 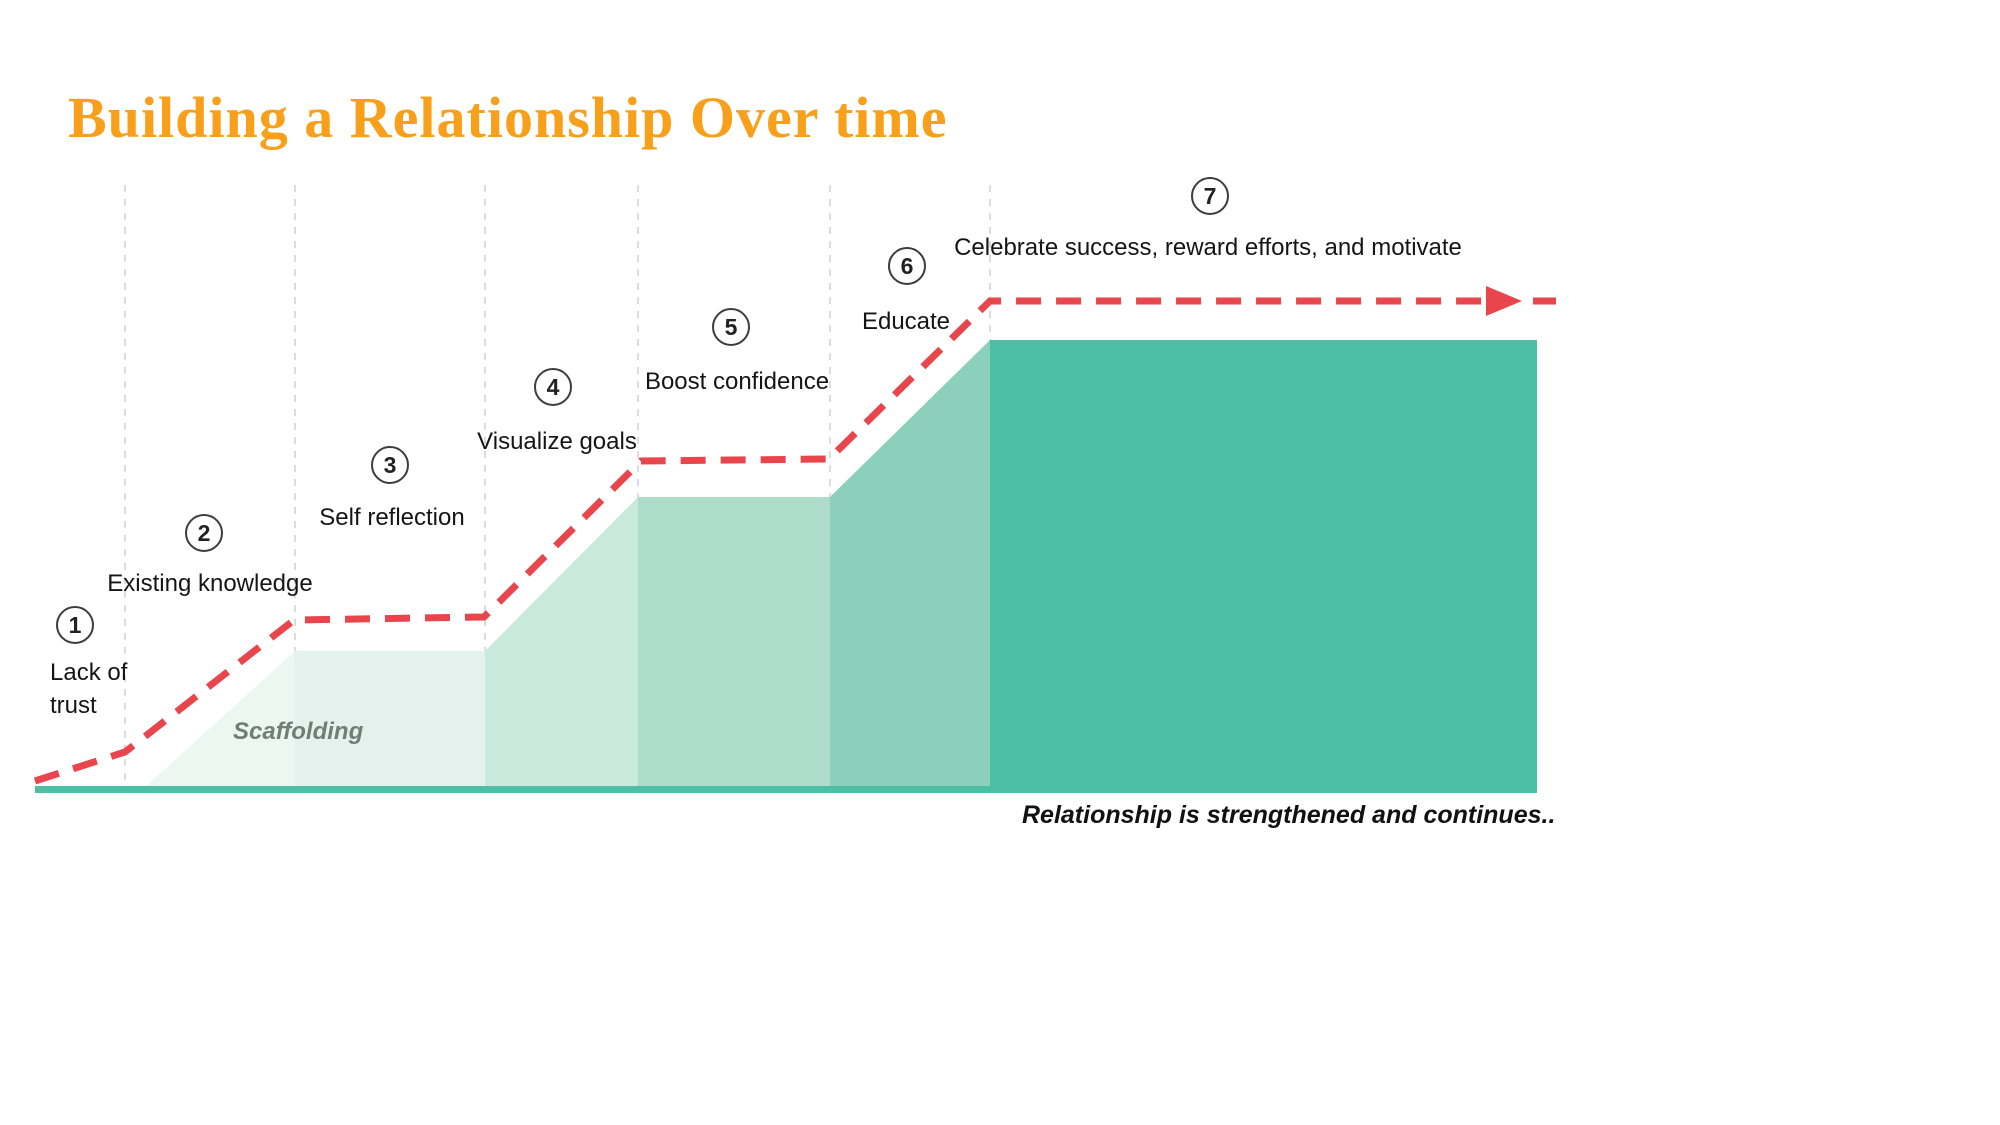 I want to click on step-label-educate: Educate, so click(x=906, y=321).